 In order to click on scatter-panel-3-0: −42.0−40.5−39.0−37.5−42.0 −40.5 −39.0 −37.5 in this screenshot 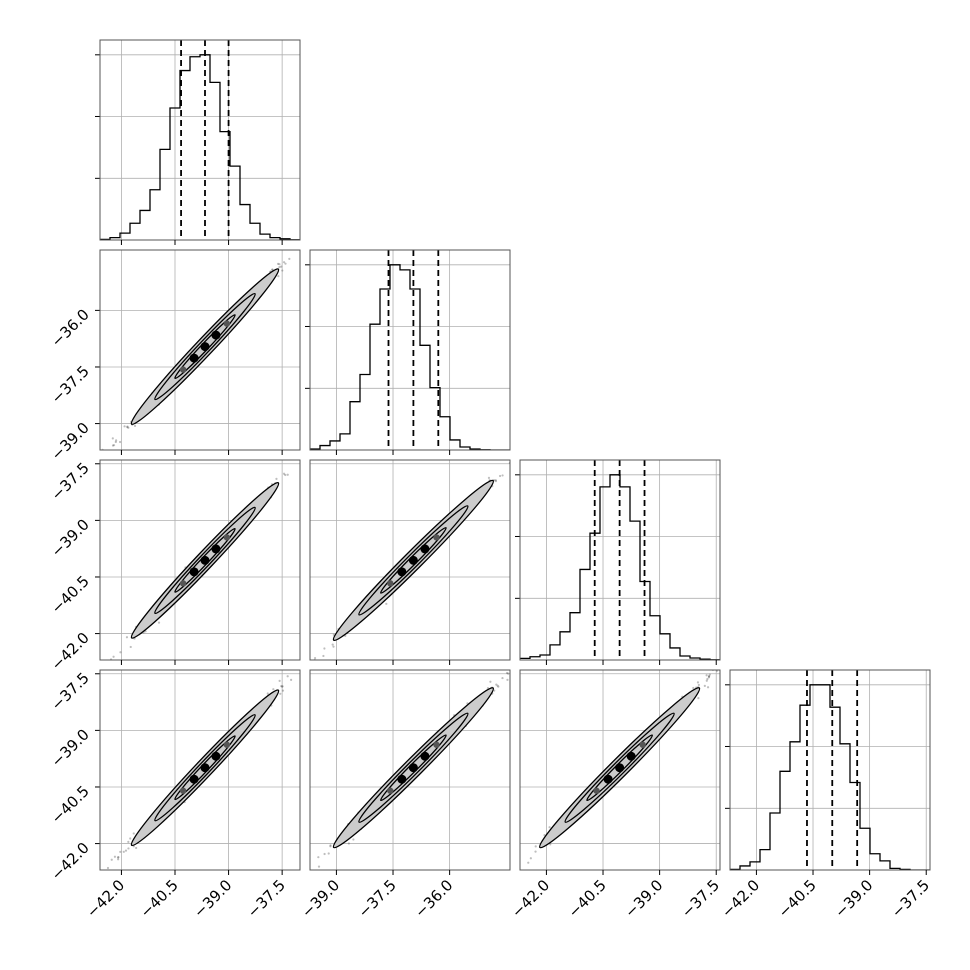, I will do `click(185, 779)`.